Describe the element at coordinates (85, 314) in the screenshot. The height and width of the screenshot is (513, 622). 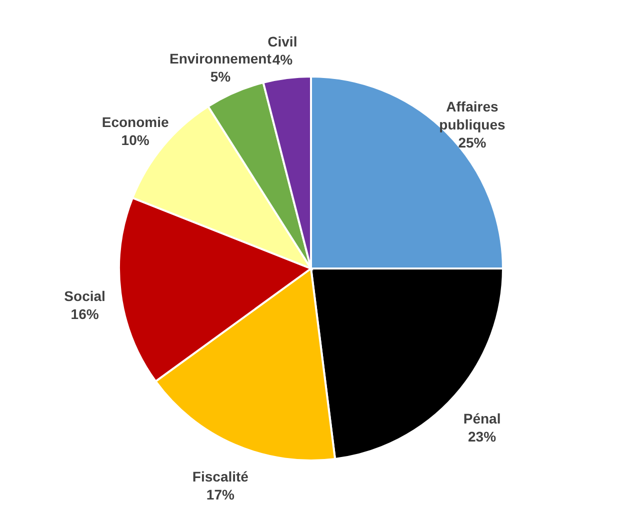
I see `data-label: 16%` at that location.